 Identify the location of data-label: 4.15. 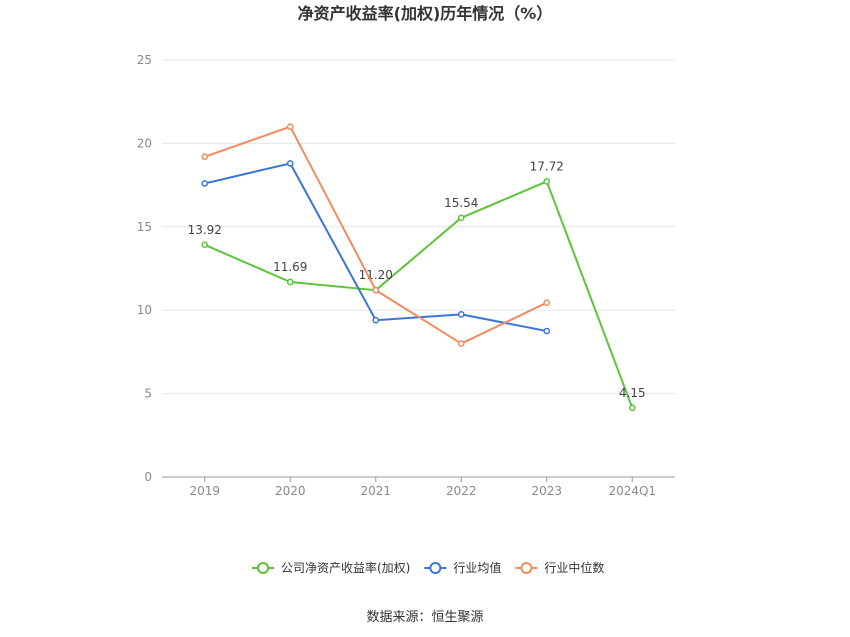
(632, 393).